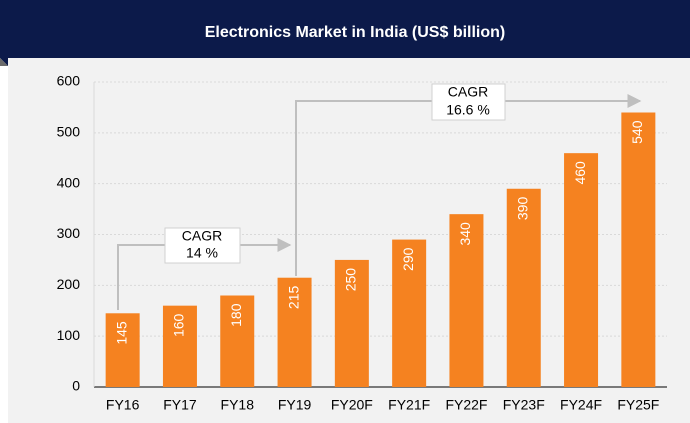 This screenshot has height=423, width=690. I want to click on annotation: 14 %, so click(202, 253).